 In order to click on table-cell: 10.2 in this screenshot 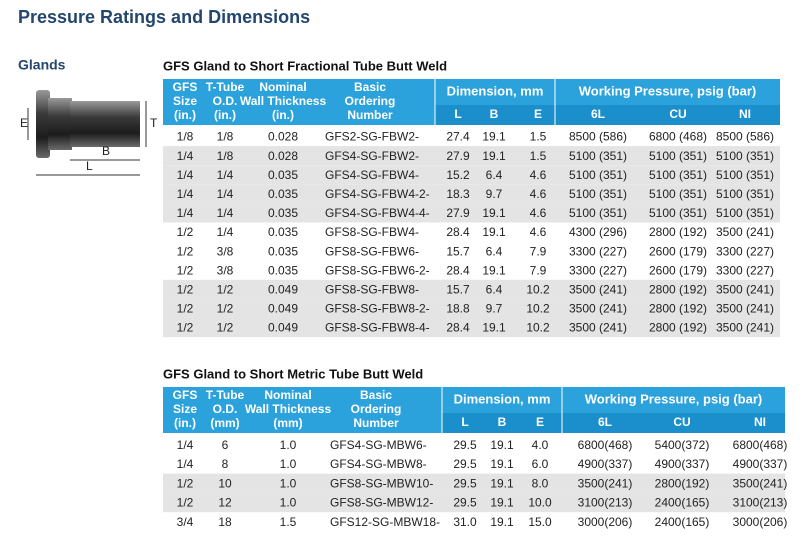, I will do `click(538, 290)`.